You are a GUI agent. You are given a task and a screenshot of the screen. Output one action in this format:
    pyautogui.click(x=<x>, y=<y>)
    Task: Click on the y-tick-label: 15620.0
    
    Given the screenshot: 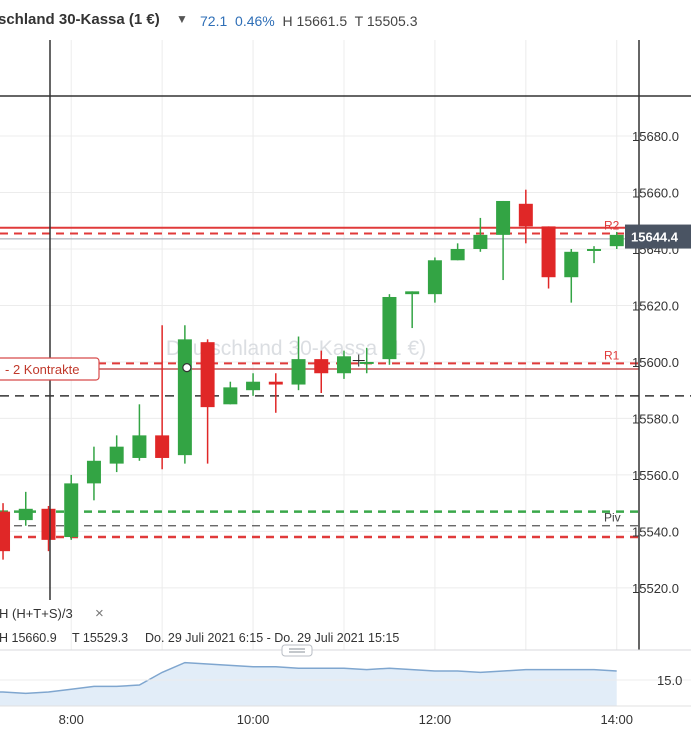 What is the action you would take?
    pyautogui.click(x=655, y=305)
    